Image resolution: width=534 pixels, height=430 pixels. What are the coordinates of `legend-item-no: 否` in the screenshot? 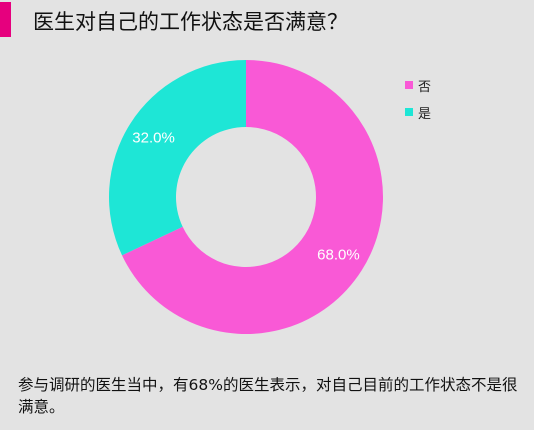 It's located at (418, 85).